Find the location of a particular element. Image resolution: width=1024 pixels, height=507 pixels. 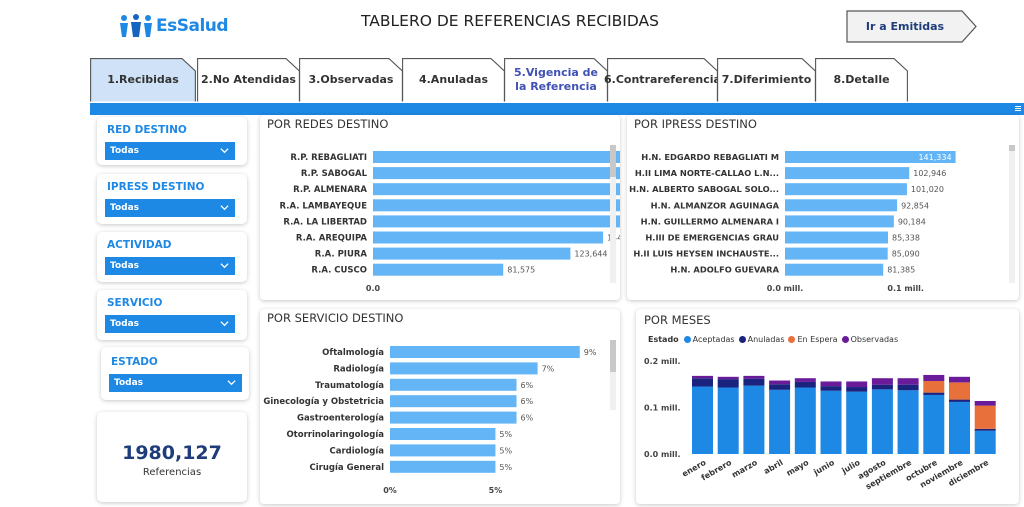

chevron-down-icon is located at coordinates (224, 151).